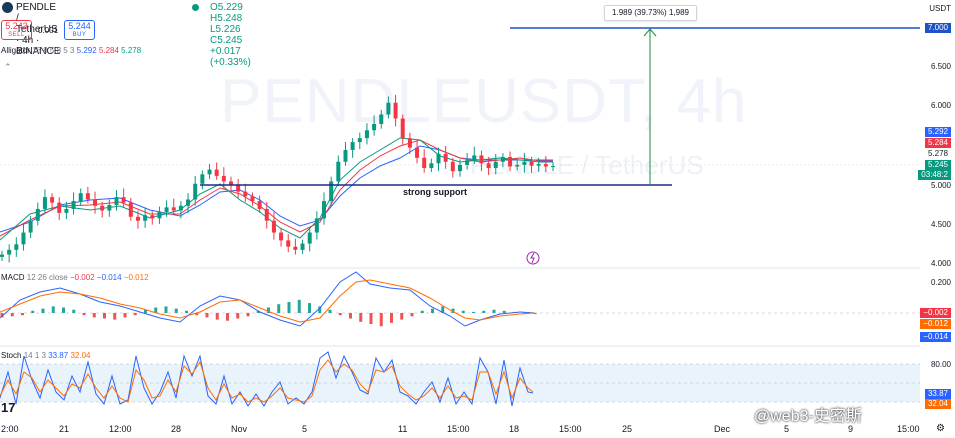 Image resolution: width=955 pixels, height=438 pixels. Describe the element at coordinates (230, 57) in the screenshot. I see `change-value: +0.017 (+0.33%)` at that location.